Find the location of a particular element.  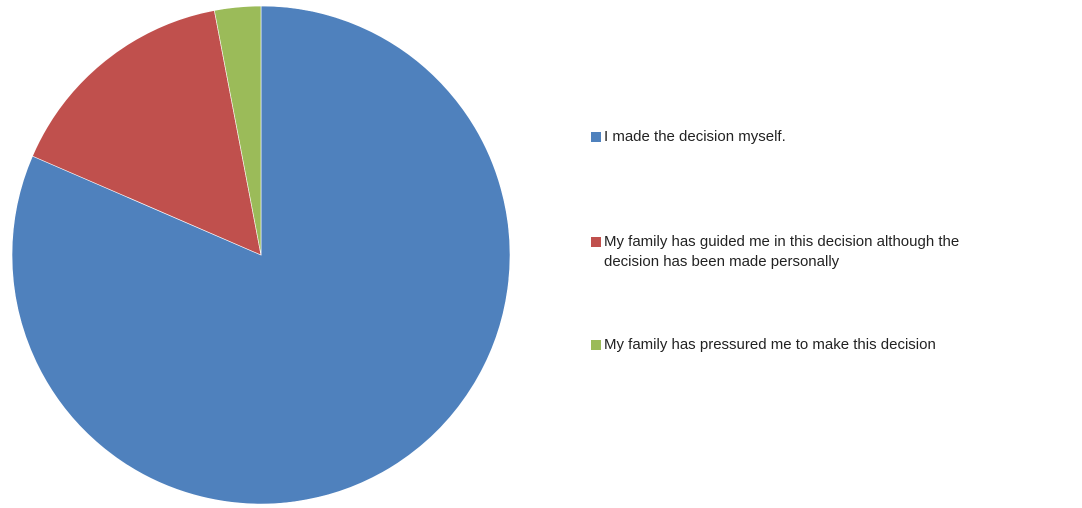

legend-item-made-myself: I made the decision myself. is located at coordinates (831, 137).